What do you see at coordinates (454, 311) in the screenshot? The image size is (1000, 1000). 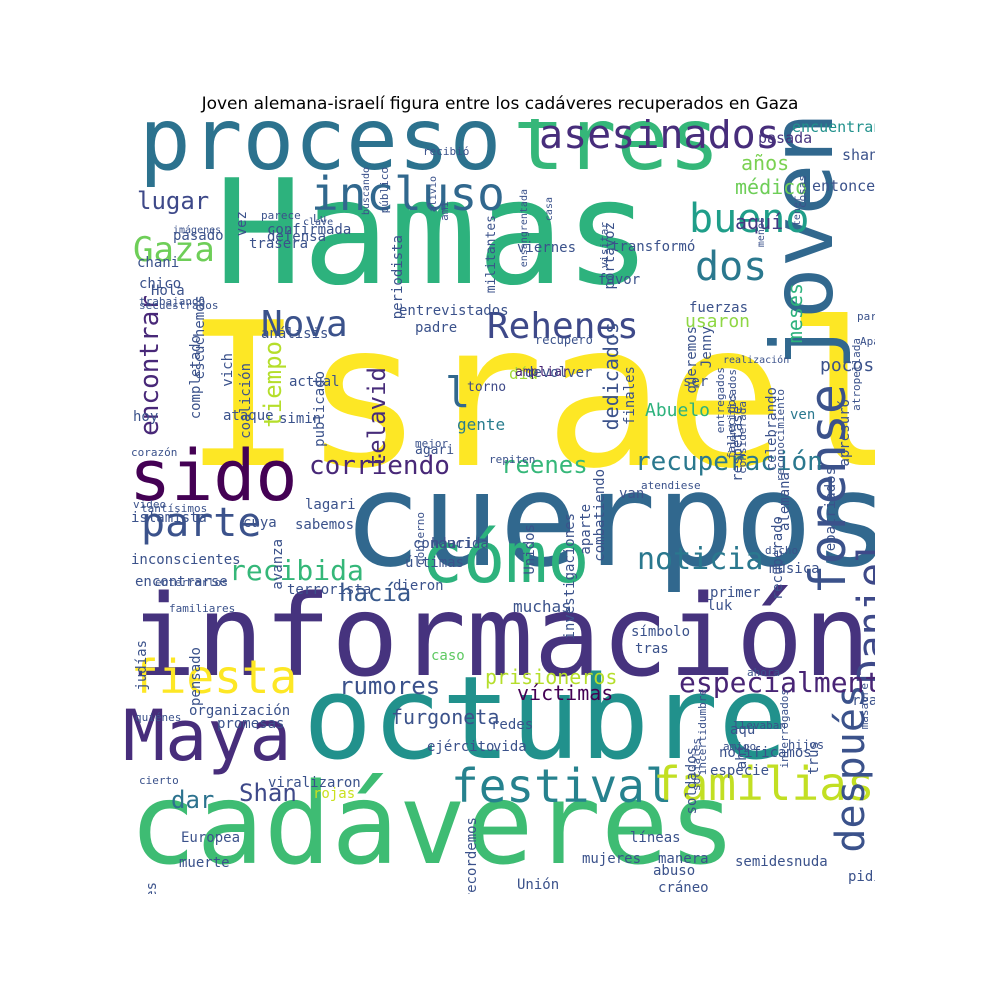 I see `cloud-word: entrevistados` at bounding box center [454, 311].